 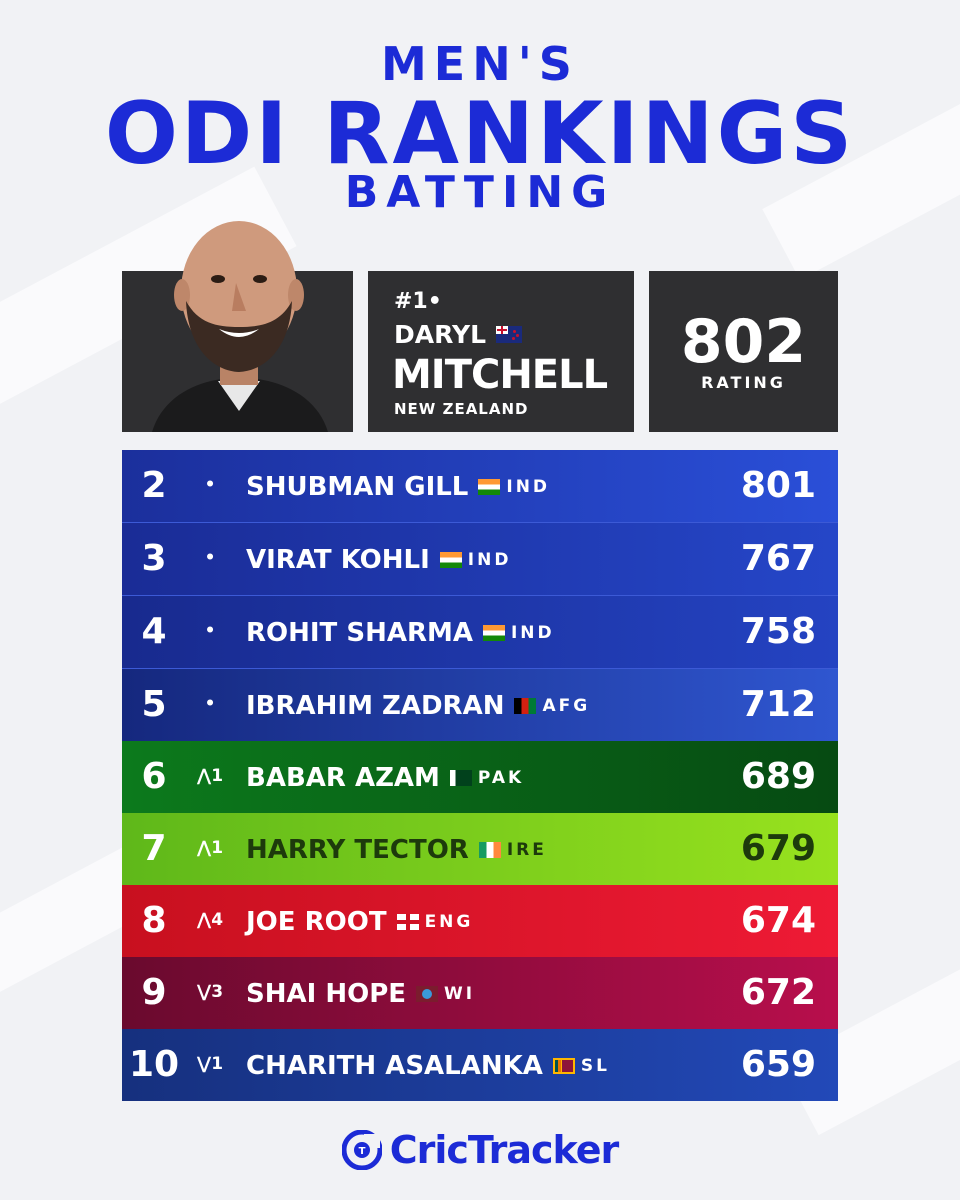 I want to click on ranking-row: 4 • ROHIT SHARMA IND 758, so click(x=480, y=631).